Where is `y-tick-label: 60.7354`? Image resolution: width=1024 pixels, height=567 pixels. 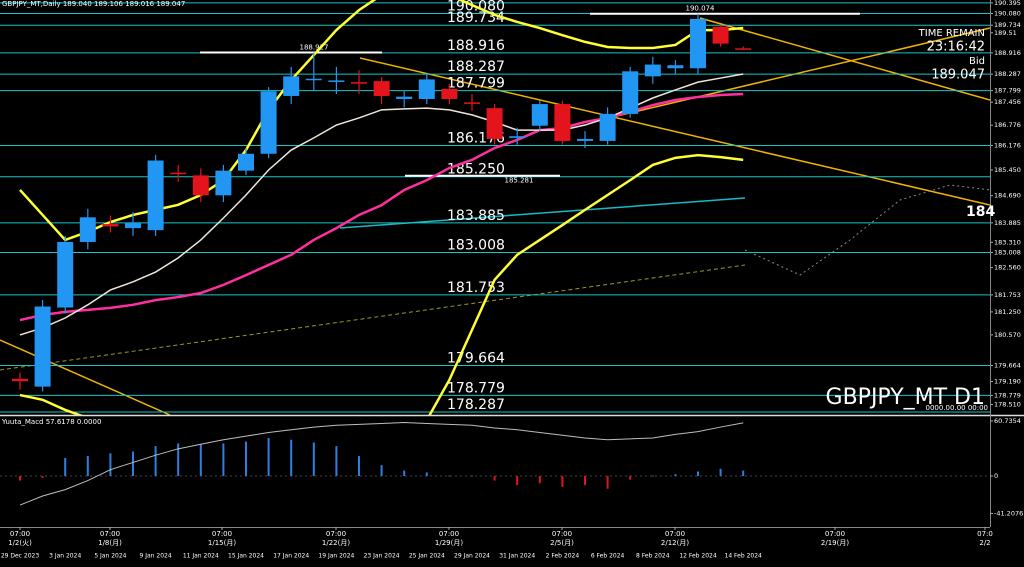 y-tick-label: 60.7354 is located at coordinates (1007, 421).